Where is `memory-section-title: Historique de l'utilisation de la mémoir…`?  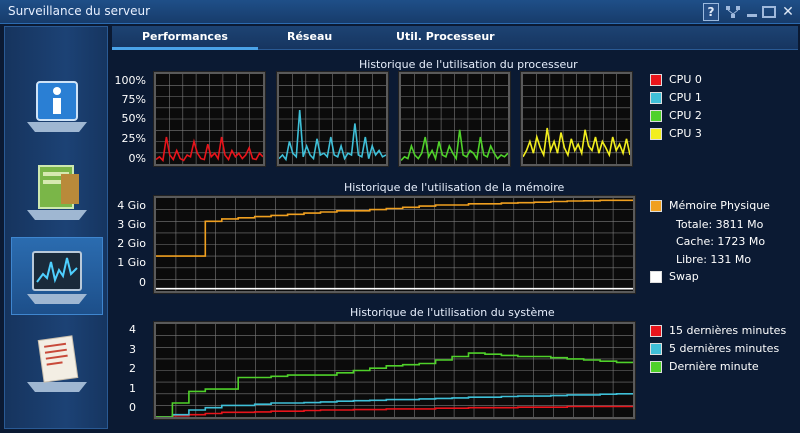 memory-section-title: Historique de l'utilisation de la mémoir… is located at coordinates (454, 187).